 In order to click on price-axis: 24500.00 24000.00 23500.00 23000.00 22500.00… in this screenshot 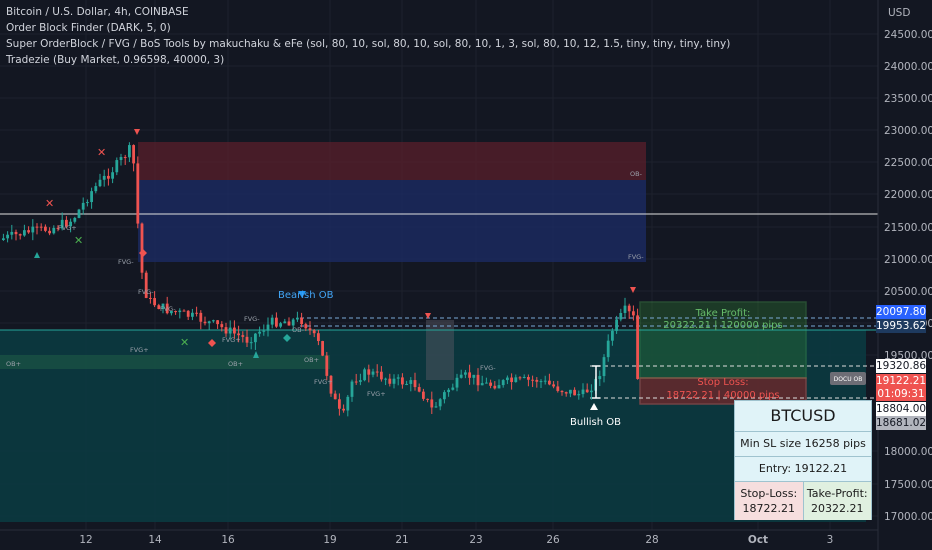, I will do `click(908, 276)`.